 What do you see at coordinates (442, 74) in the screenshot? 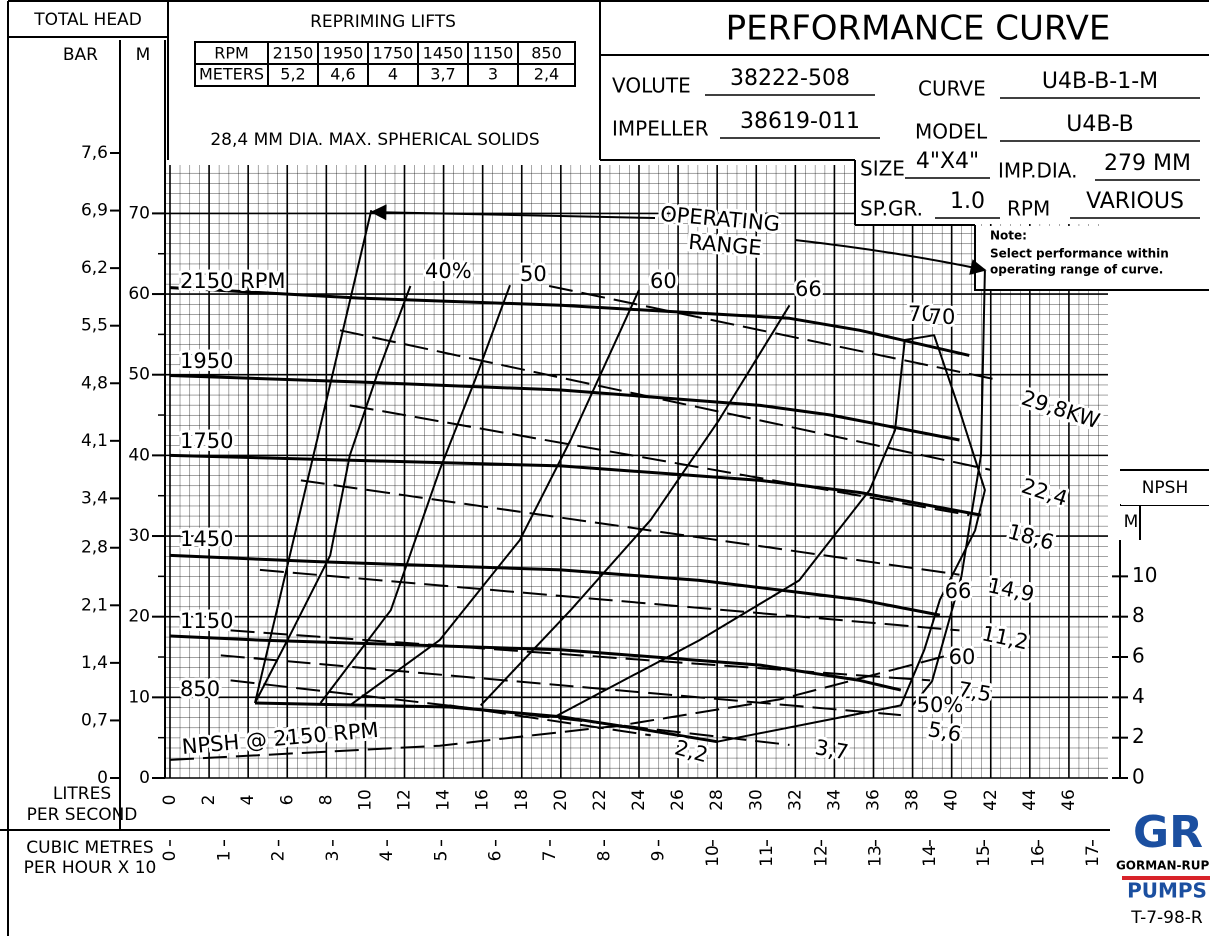
I see `table-cell: 3,7` at bounding box center [442, 74].